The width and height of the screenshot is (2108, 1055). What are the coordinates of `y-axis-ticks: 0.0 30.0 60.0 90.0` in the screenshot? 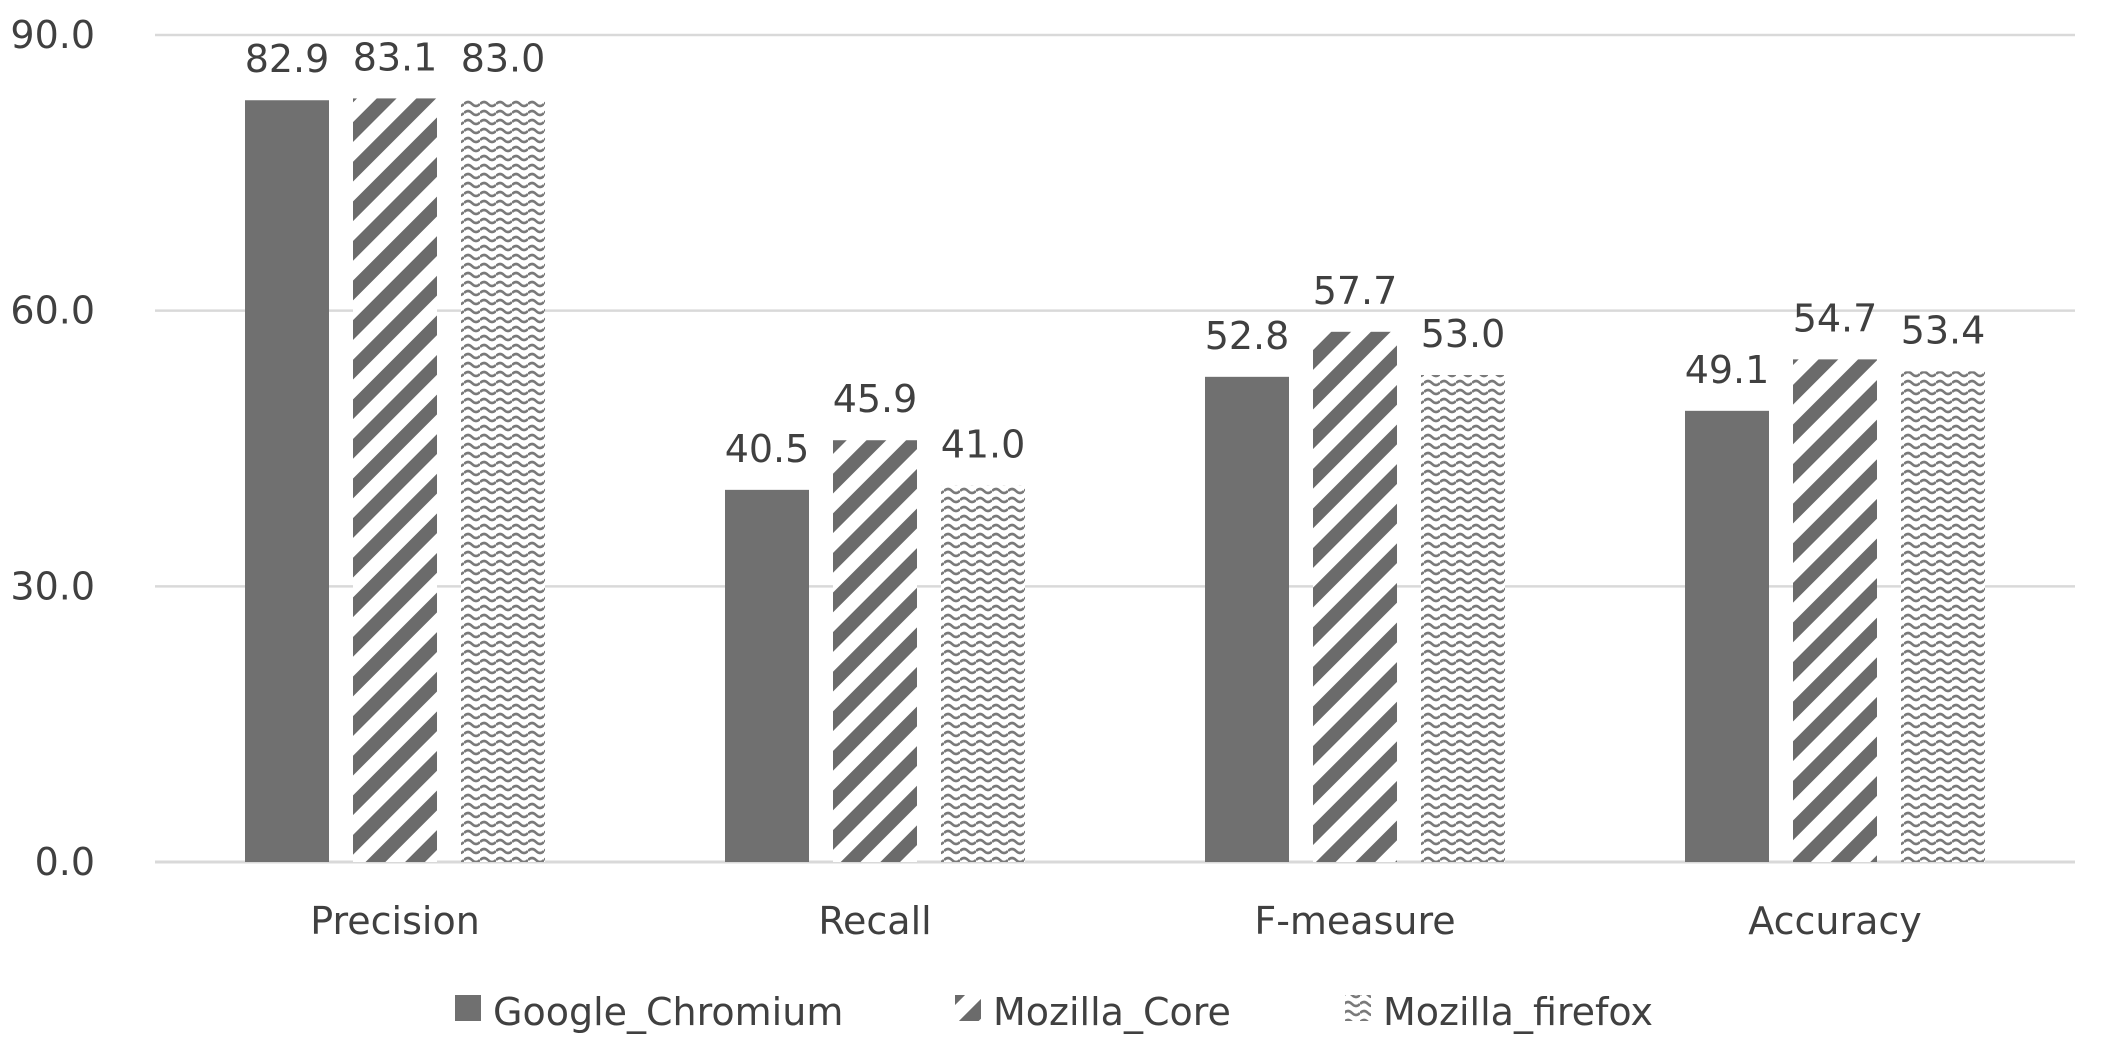 It's located at (52, 448).